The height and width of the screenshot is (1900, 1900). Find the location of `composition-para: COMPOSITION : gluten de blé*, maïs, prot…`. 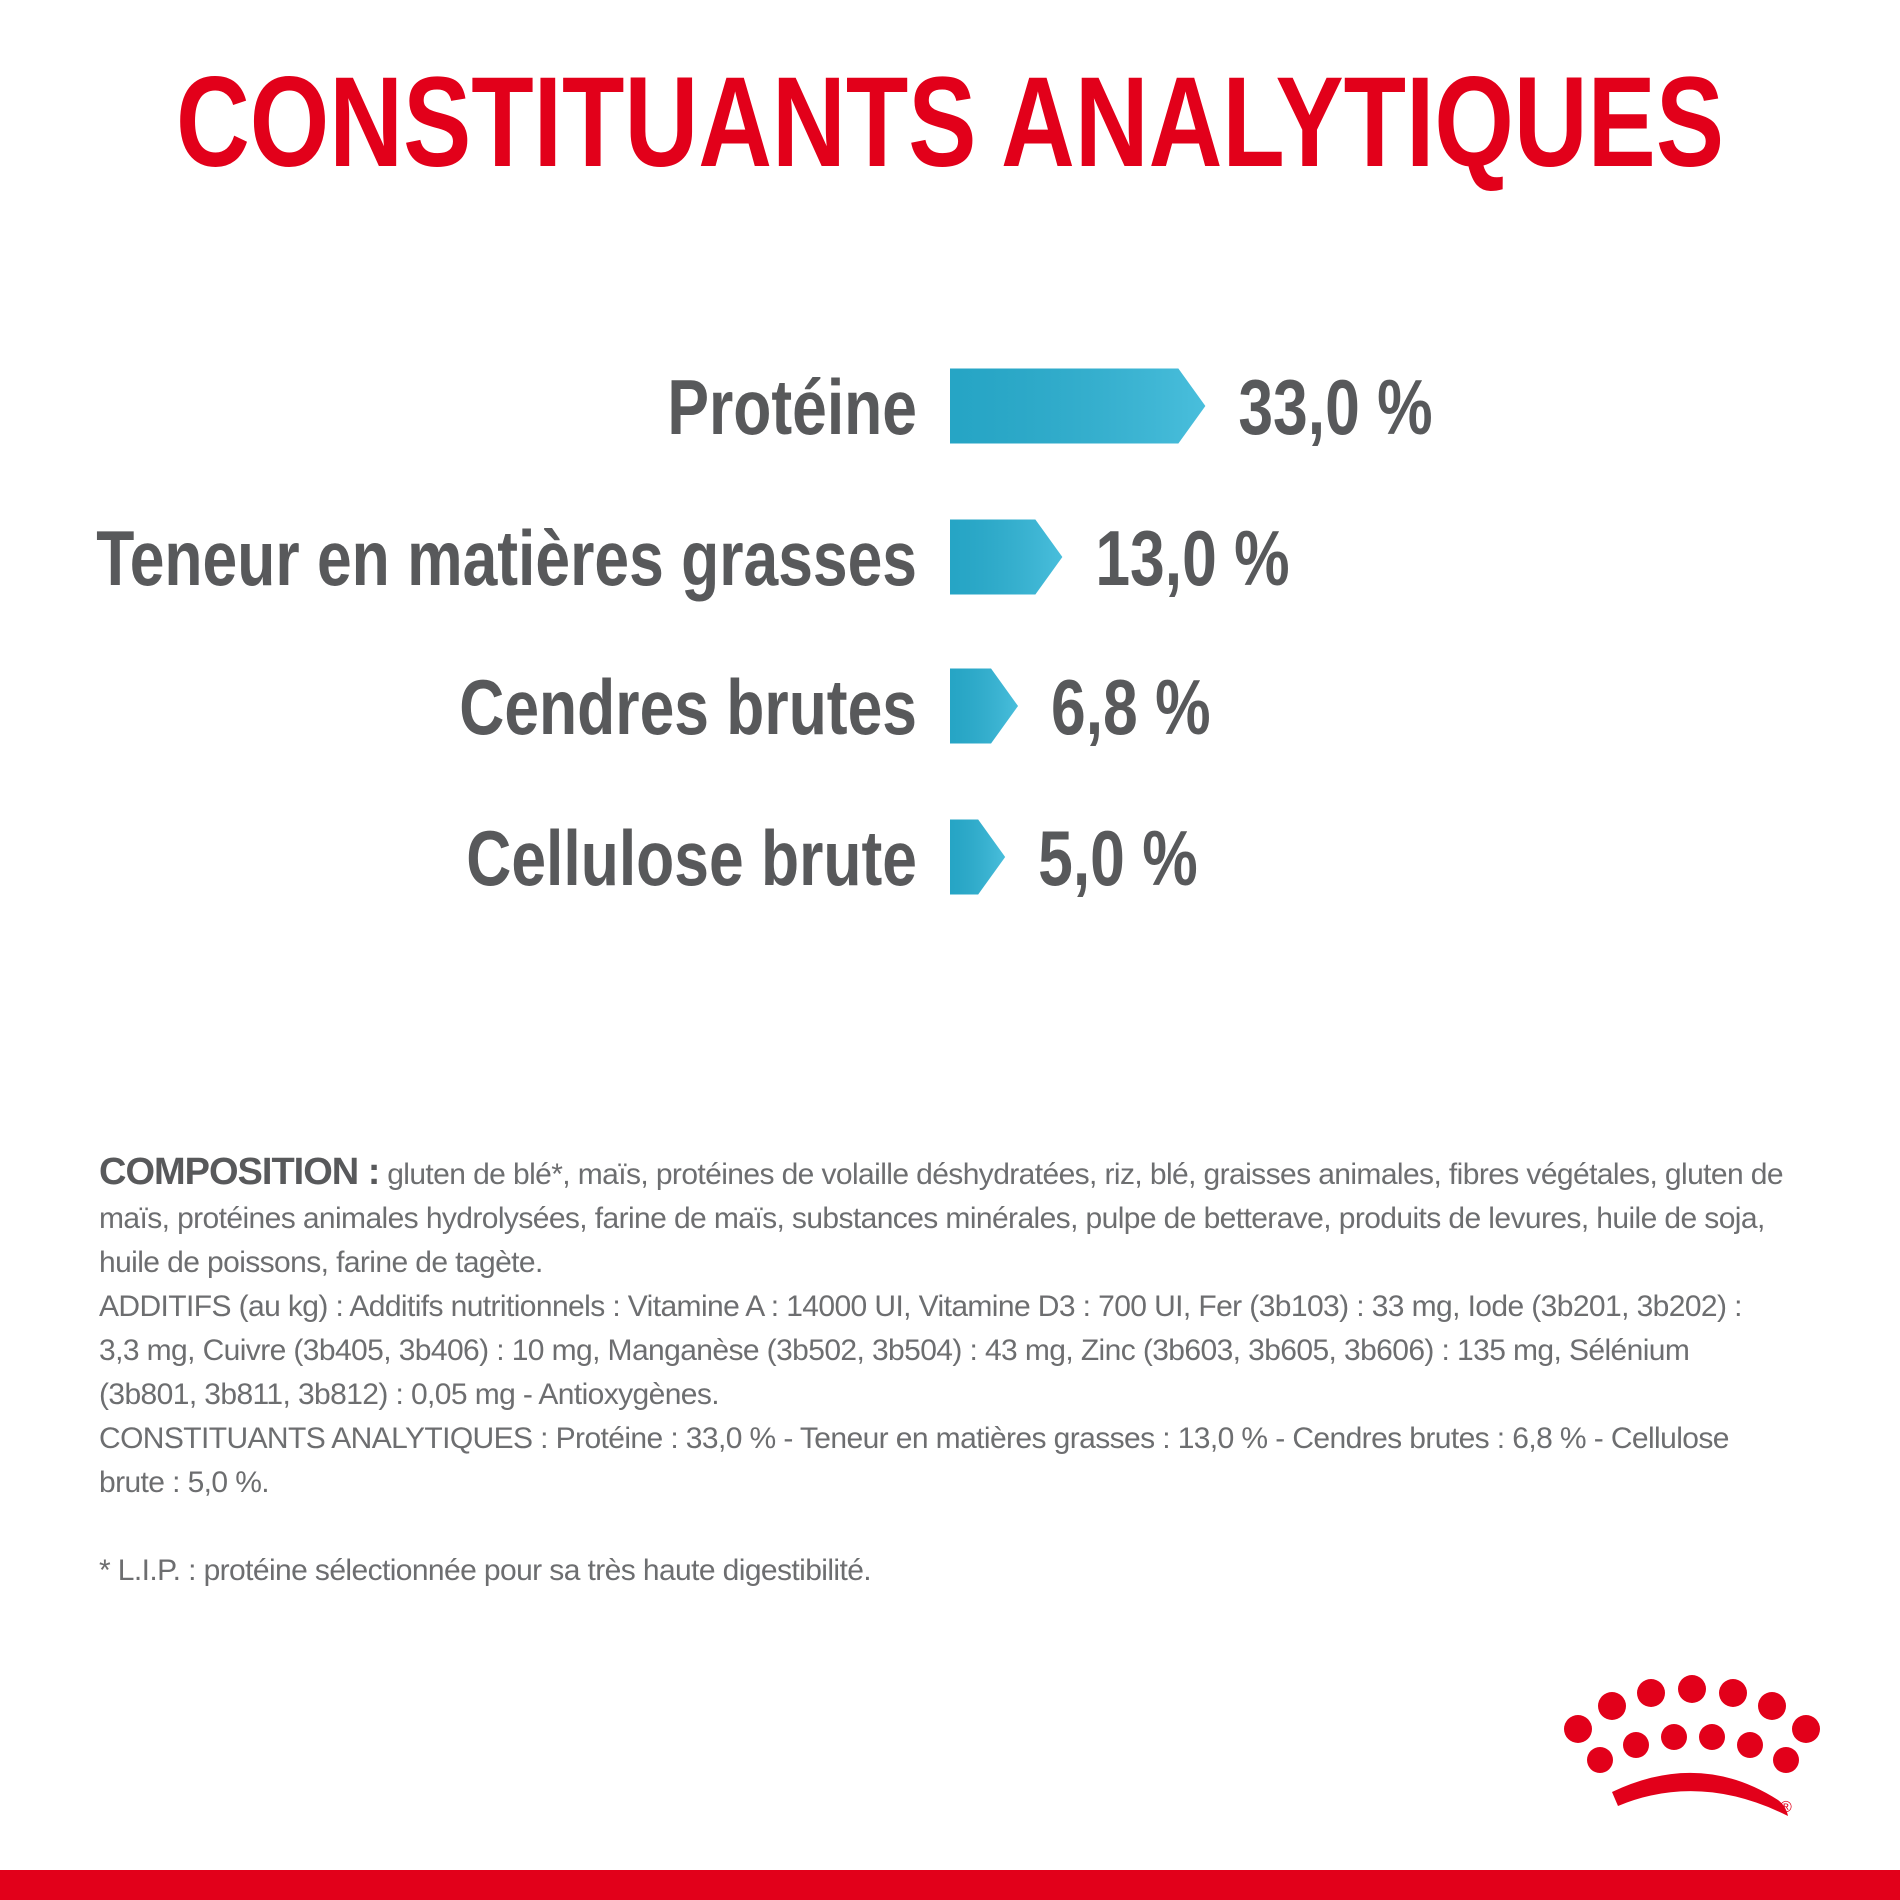

composition-para: COMPOSITION : gluten de blé*, maïs, prot… is located at coordinates (944, 1217).